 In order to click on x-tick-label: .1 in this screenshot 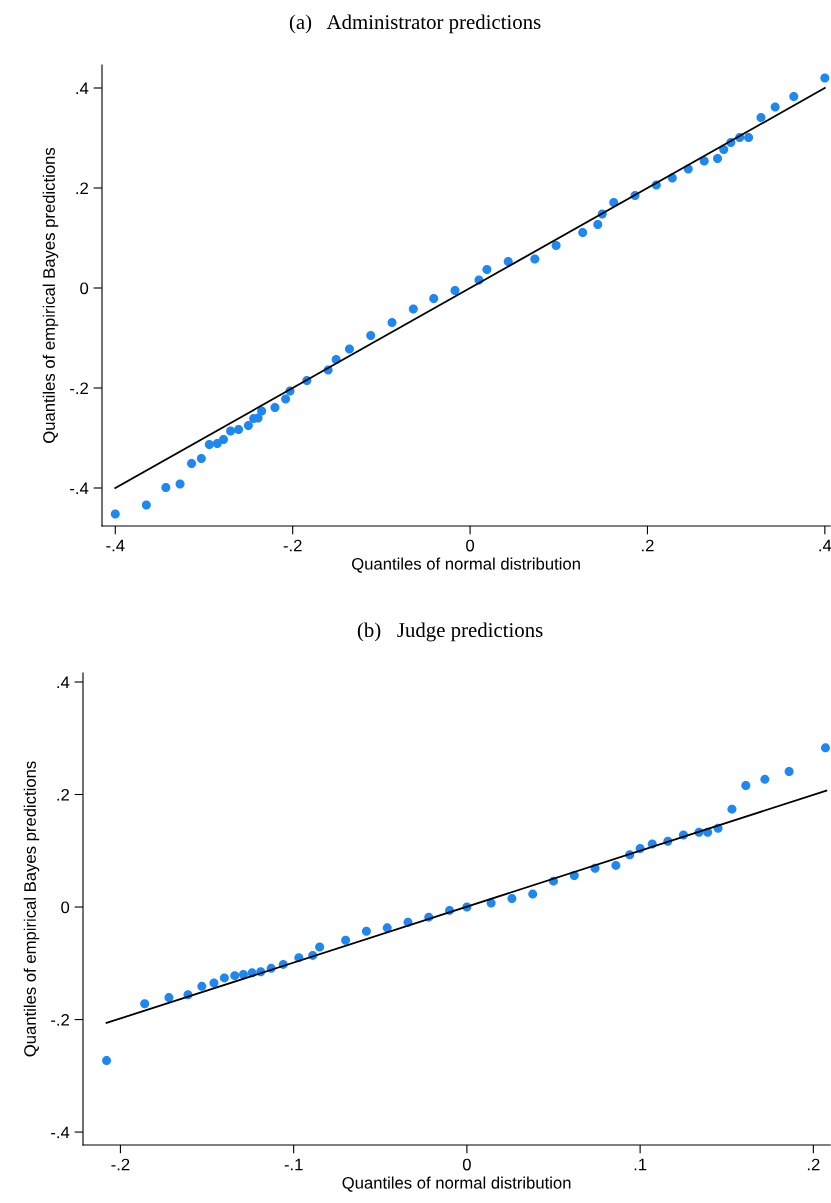, I will do `click(640, 1164)`.